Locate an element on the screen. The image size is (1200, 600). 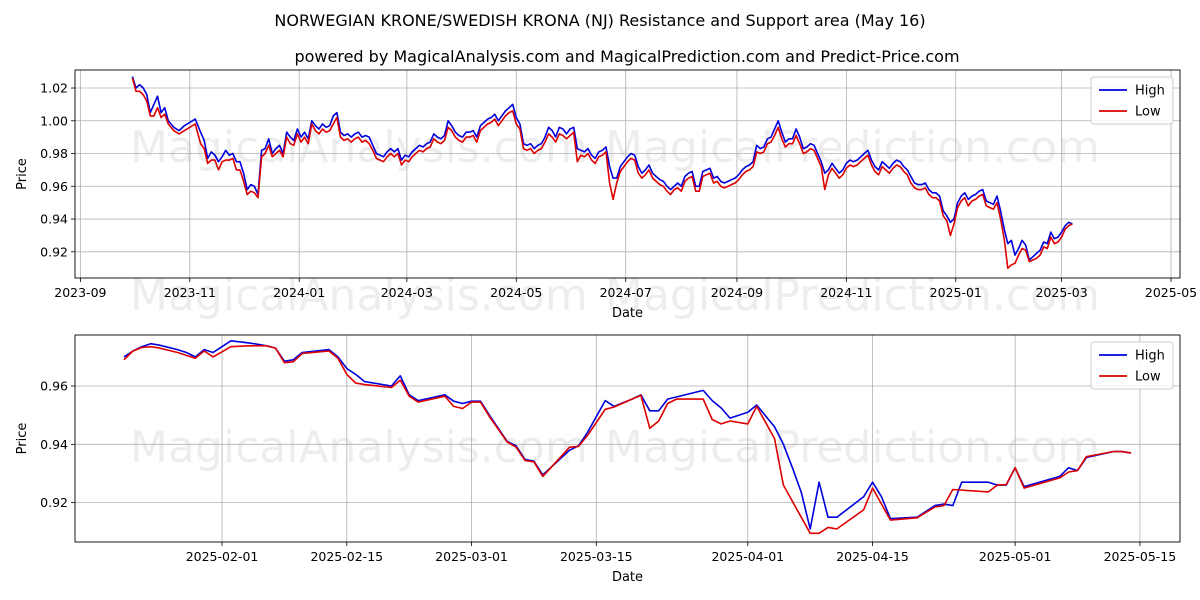
x-tick-label: 2023-11 is located at coordinates (190, 292).